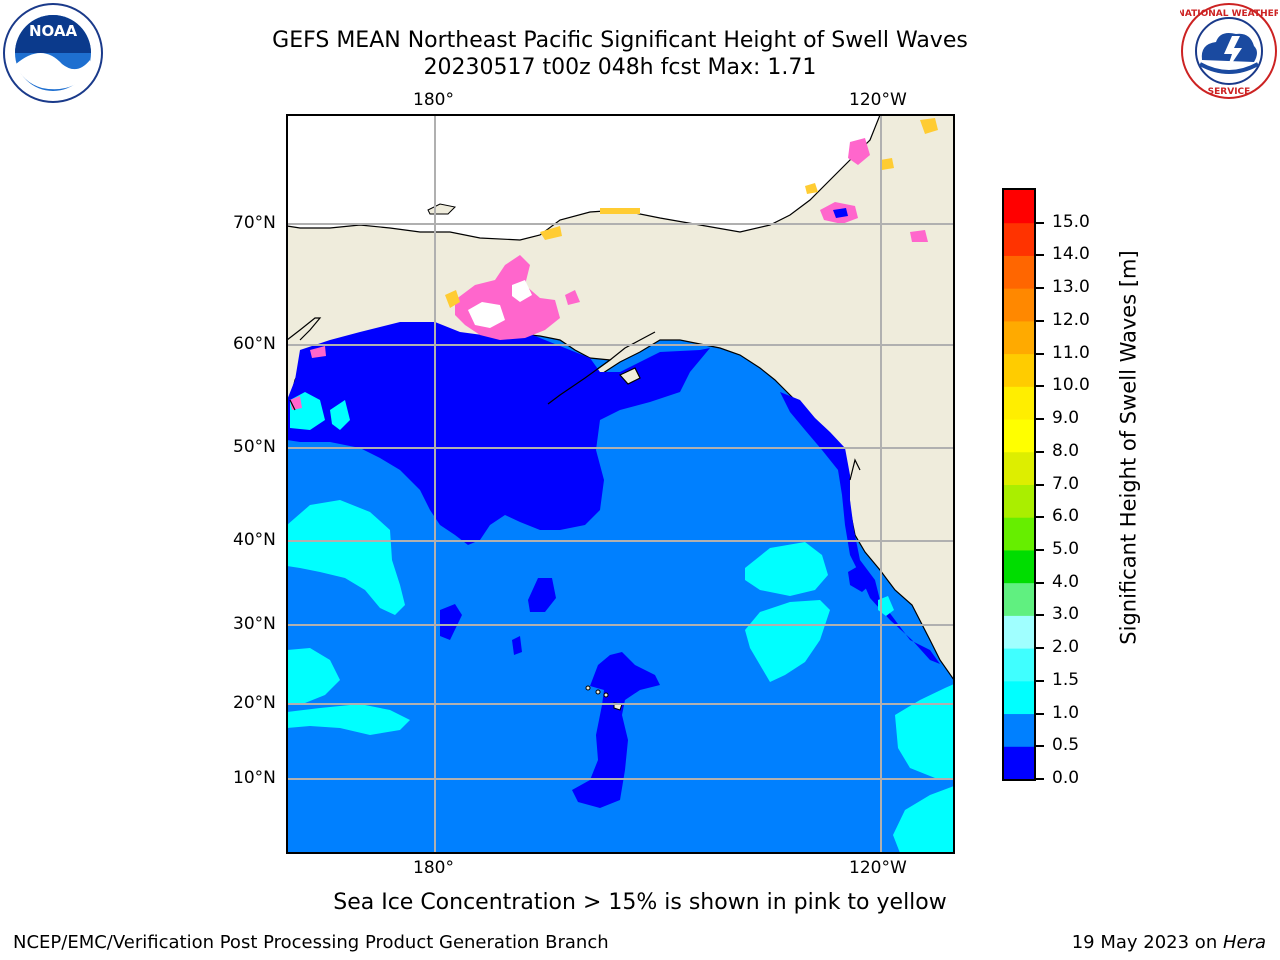 This screenshot has height=960, width=1280. I want to click on colorbar-tick-label: 3.0, so click(1066, 614).